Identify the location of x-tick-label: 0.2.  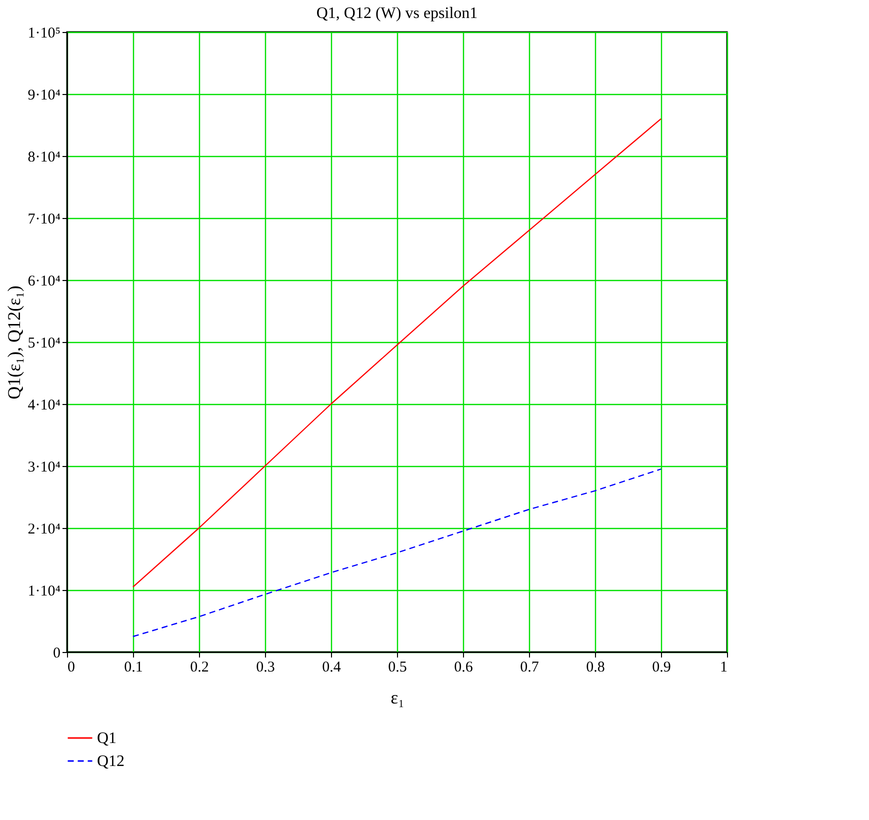
(199, 668).